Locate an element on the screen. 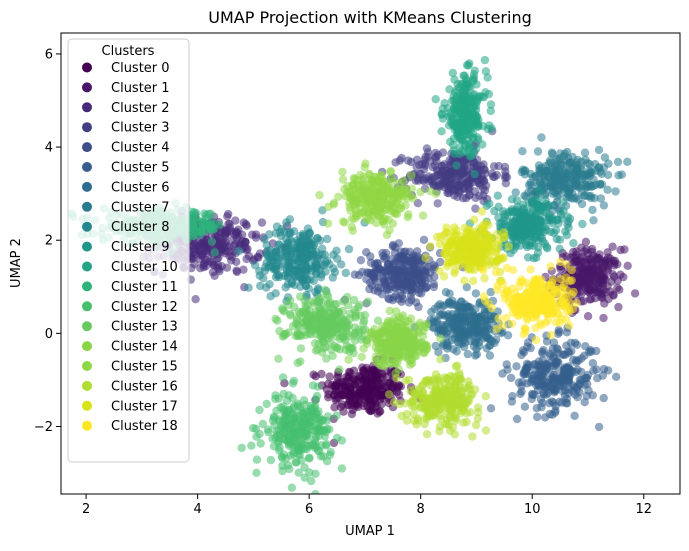 This screenshot has width=689, height=551. y-tick-label: 6 is located at coordinates (49, 54).